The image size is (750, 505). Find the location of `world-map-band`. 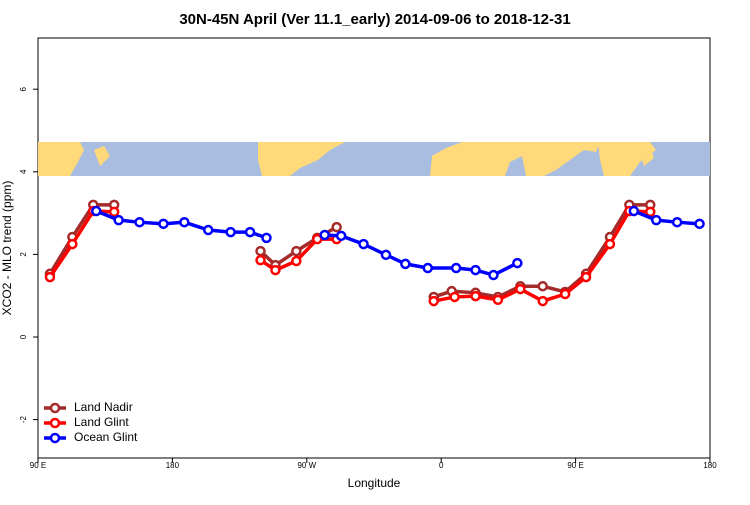

world-map-band is located at coordinates (374, 159).